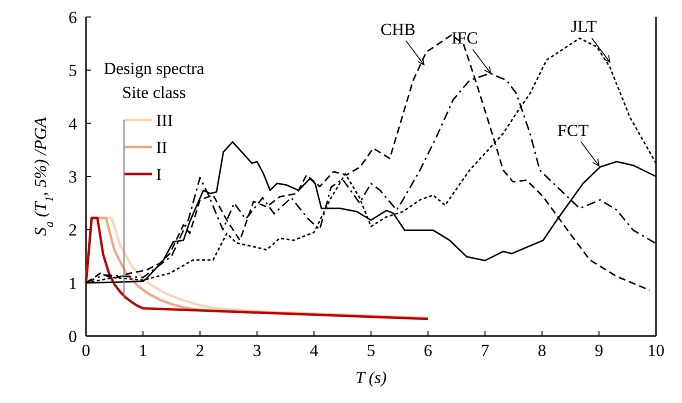  I want to click on legend-title: Design spectra Site class, so click(154, 80).